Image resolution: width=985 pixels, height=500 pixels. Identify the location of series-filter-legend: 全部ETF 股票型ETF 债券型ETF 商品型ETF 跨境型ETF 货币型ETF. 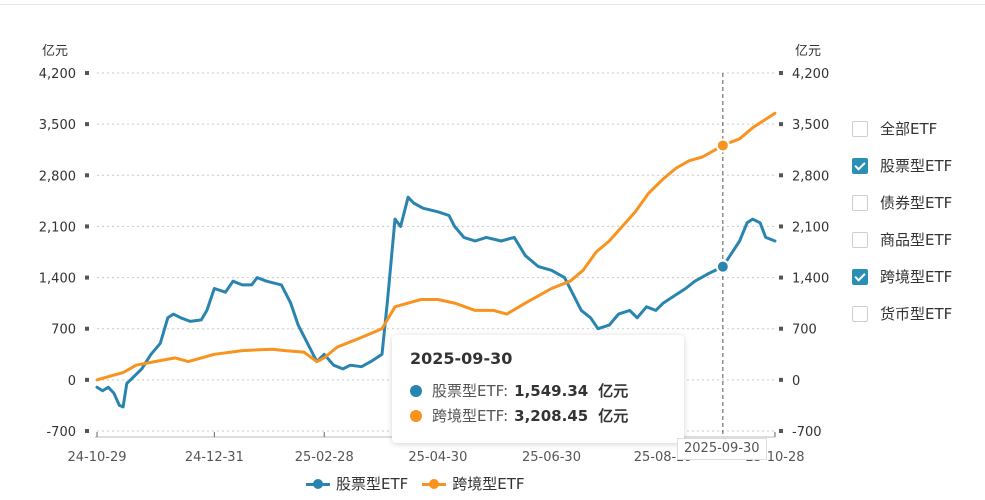
(902, 221).